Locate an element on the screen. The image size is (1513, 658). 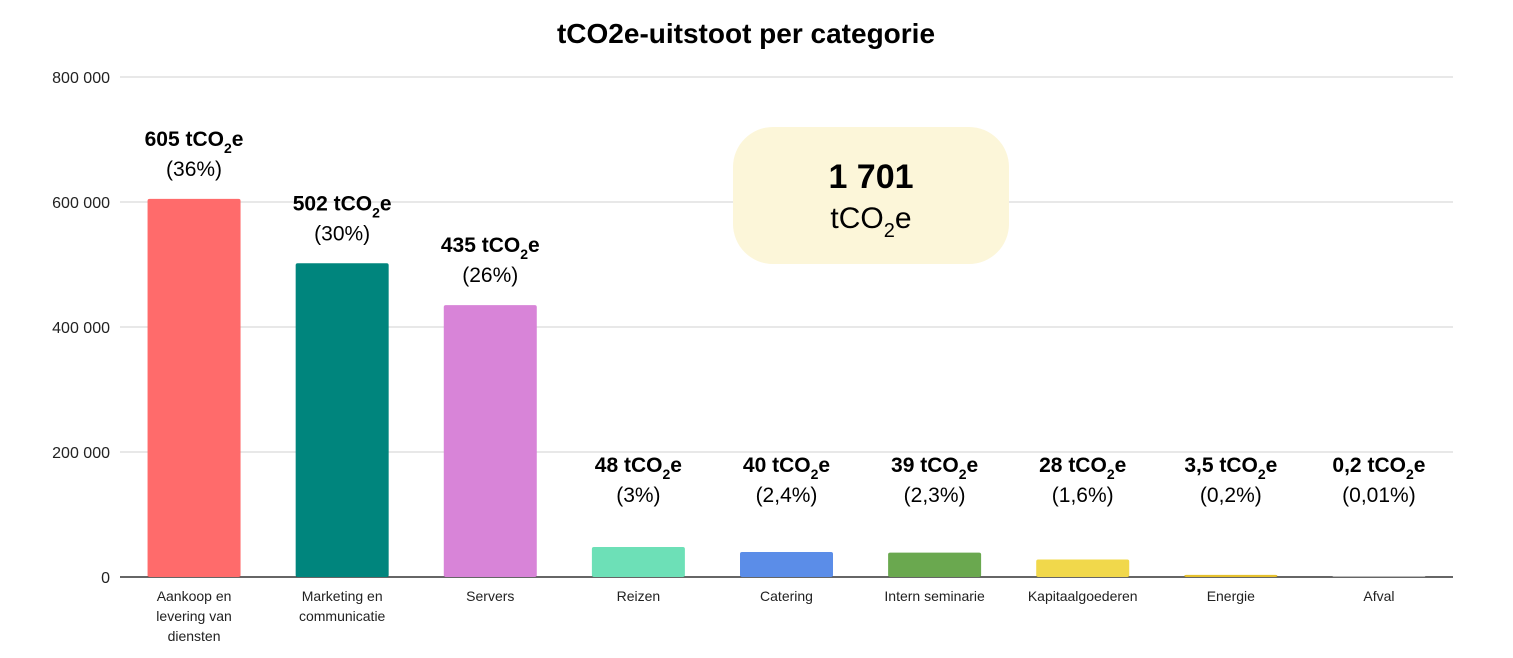
x-tick-label-line: Afval is located at coordinates (1378, 596).